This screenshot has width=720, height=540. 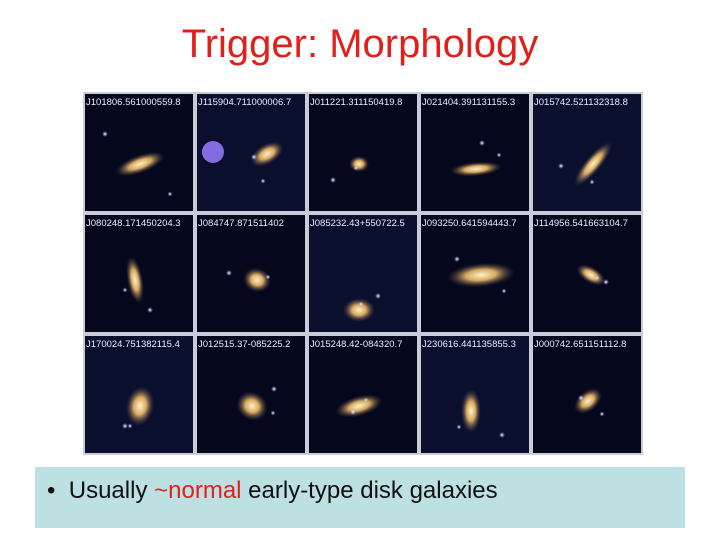 I want to click on panel-label: J012515.37-085225.2, so click(x=244, y=344).